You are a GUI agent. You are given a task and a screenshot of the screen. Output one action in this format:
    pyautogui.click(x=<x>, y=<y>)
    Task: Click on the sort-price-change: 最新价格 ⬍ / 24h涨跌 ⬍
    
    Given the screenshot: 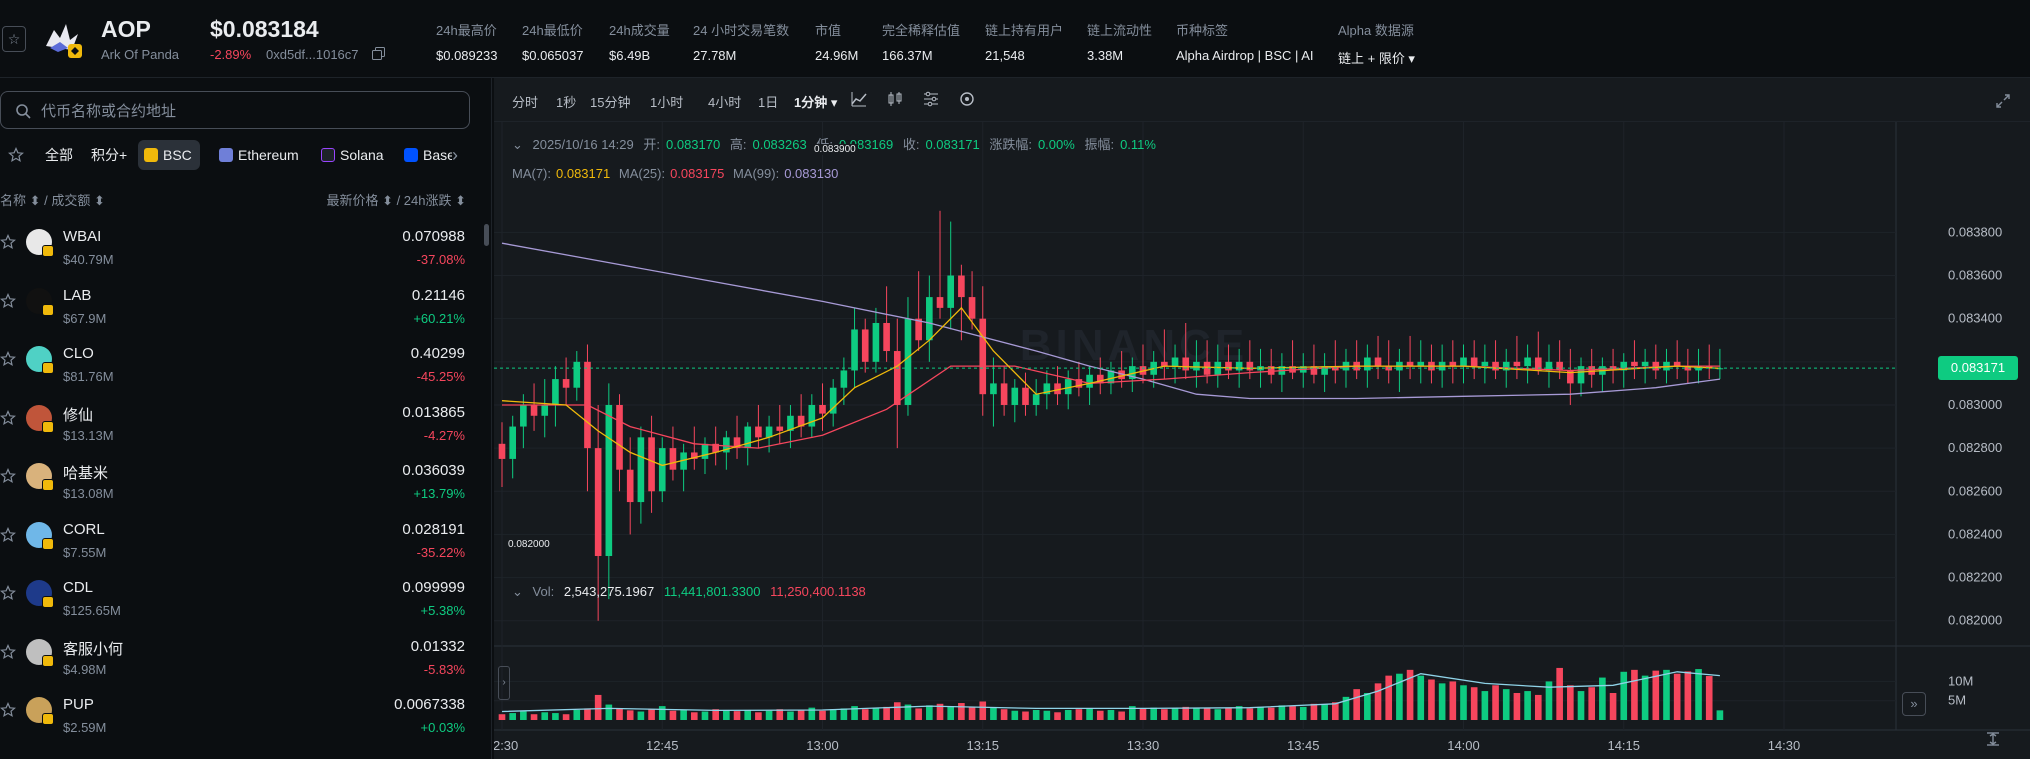 What is the action you would take?
    pyautogui.click(x=396, y=200)
    